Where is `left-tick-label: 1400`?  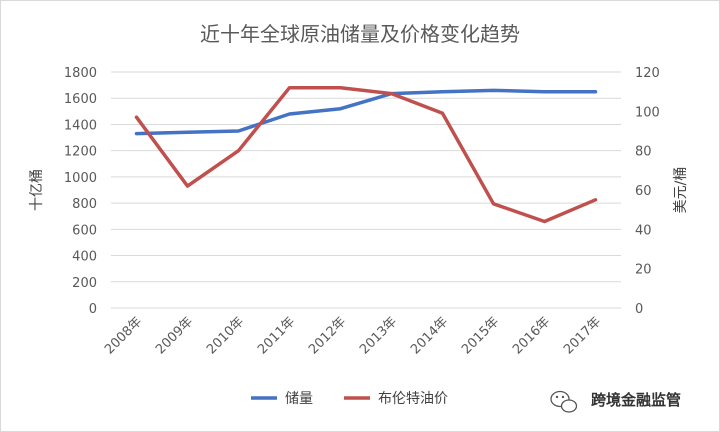 left-tick-label: 1400 is located at coordinates (80, 125).